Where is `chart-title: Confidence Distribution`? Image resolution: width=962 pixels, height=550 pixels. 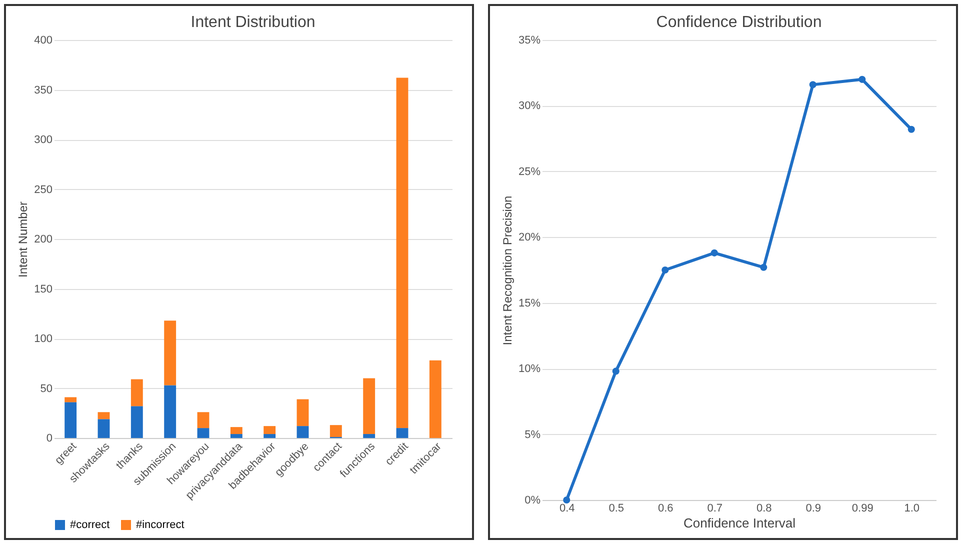 chart-title: Confidence Distribution is located at coordinates (739, 22).